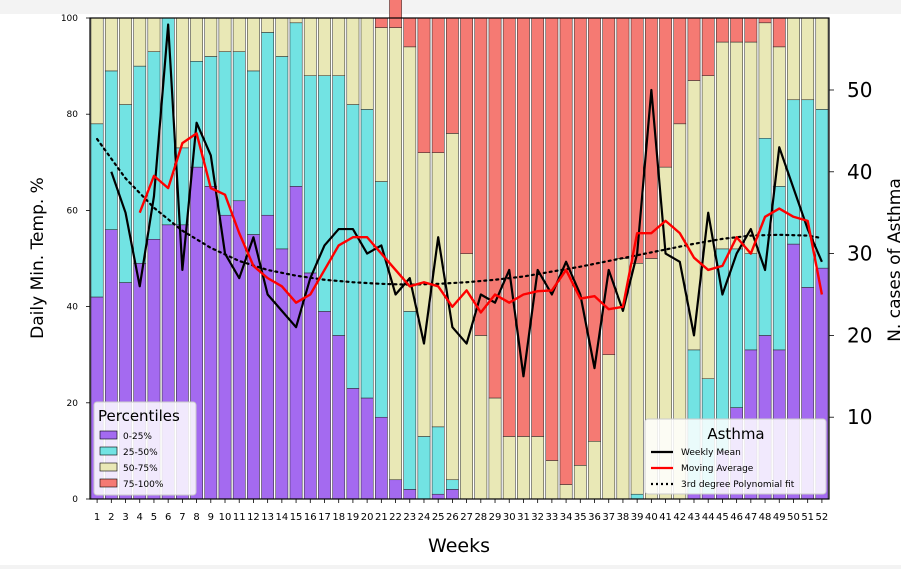 The width and height of the screenshot is (901, 569). I want to click on x-tick-label: 44, so click(708, 517).